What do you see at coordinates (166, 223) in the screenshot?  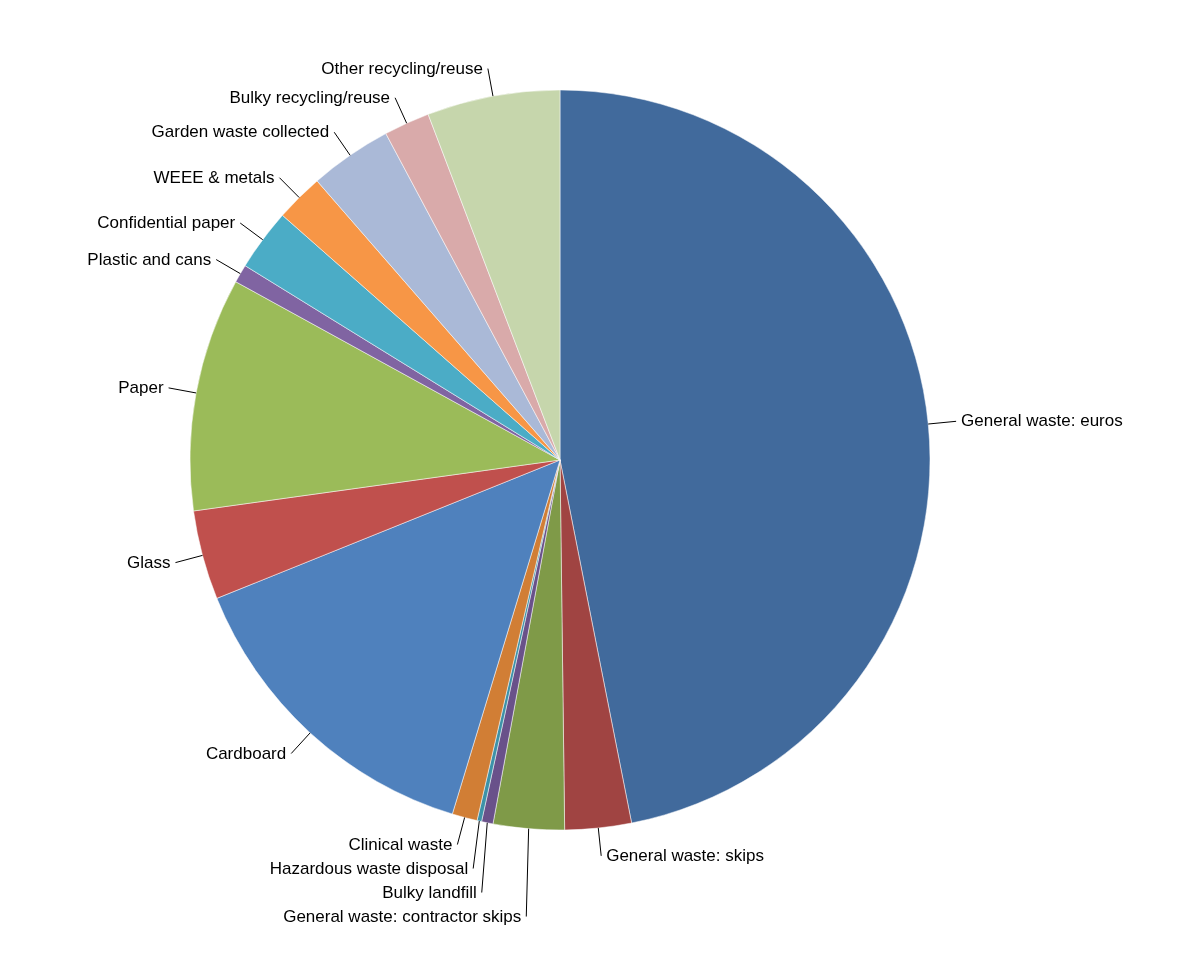 I see `slice-label: Confidential paper` at bounding box center [166, 223].